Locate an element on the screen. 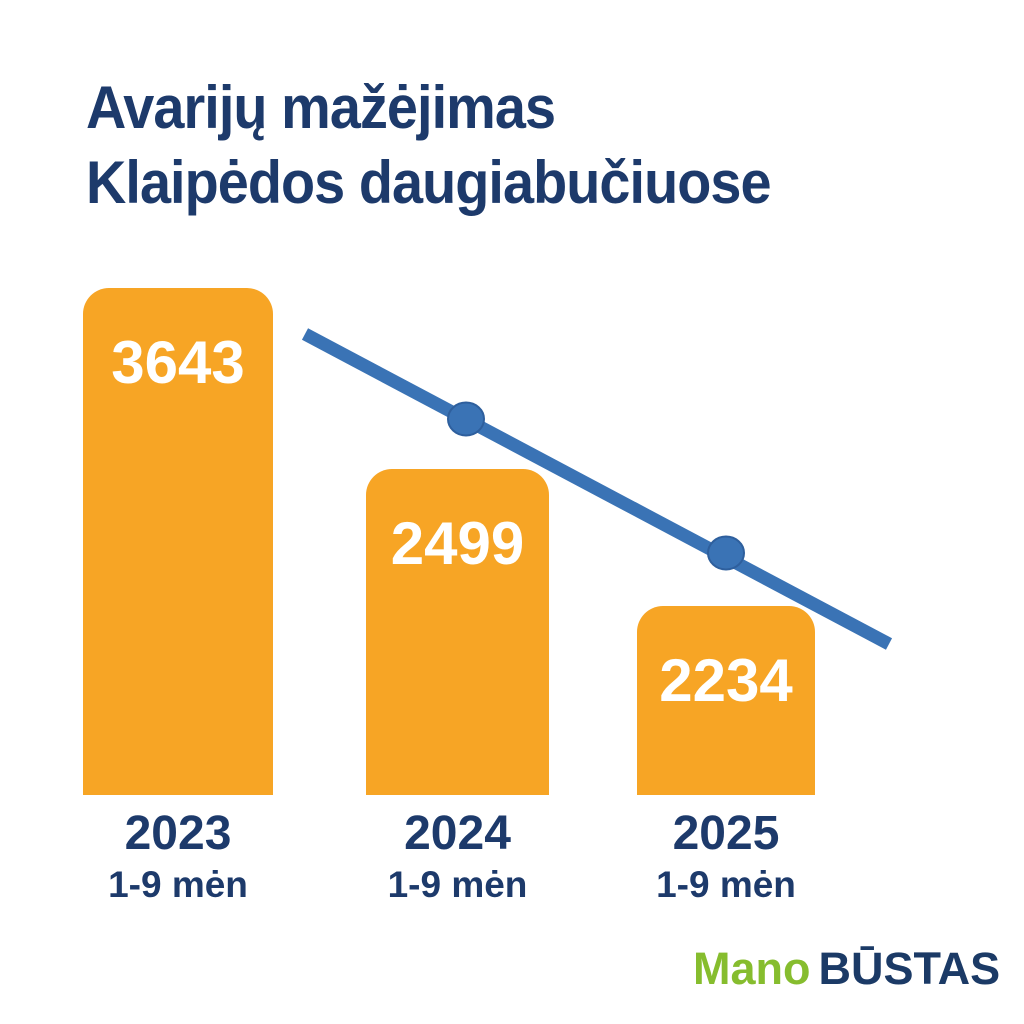  x-label-sub-2025: 1-9 mėn is located at coordinates (726, 884).